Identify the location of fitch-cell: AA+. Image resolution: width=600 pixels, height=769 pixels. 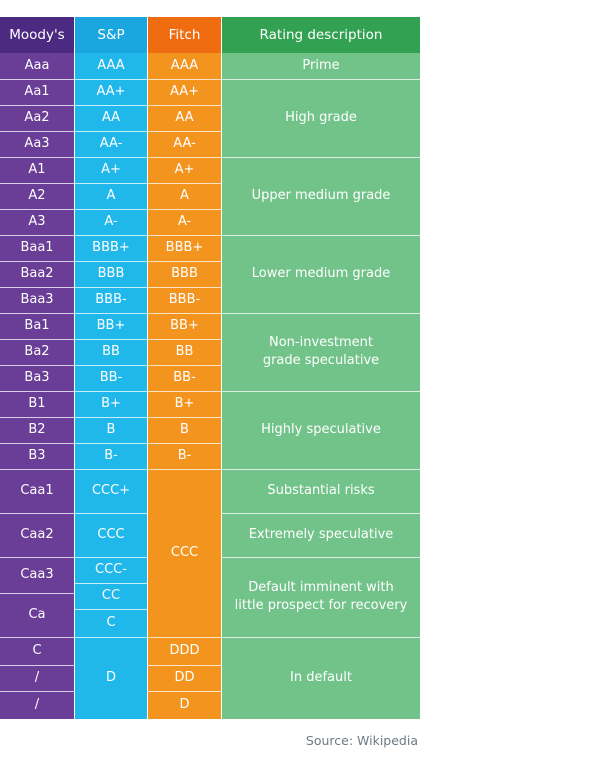
(184, 92).